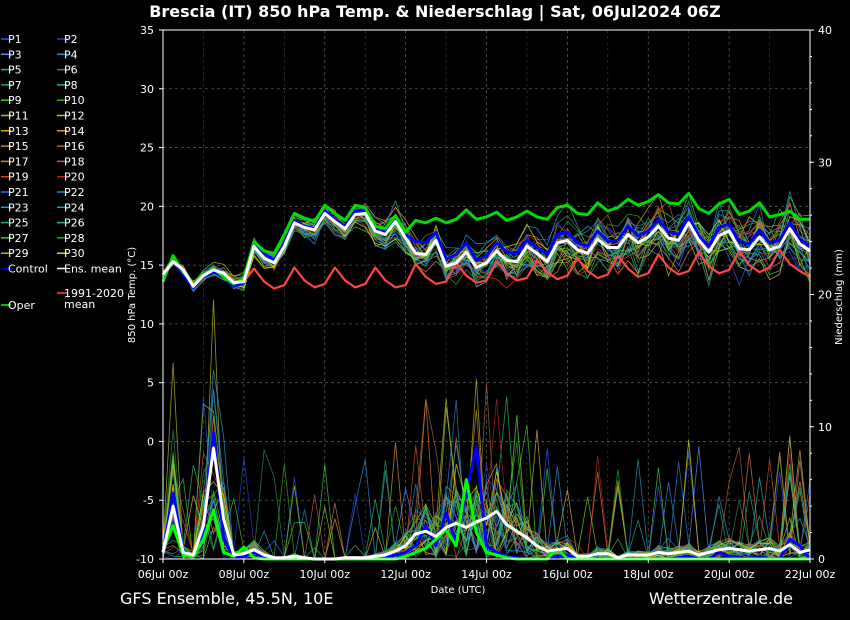 The image size is (850, 620). I want to click on legend-label: P28, so click(74, 238).